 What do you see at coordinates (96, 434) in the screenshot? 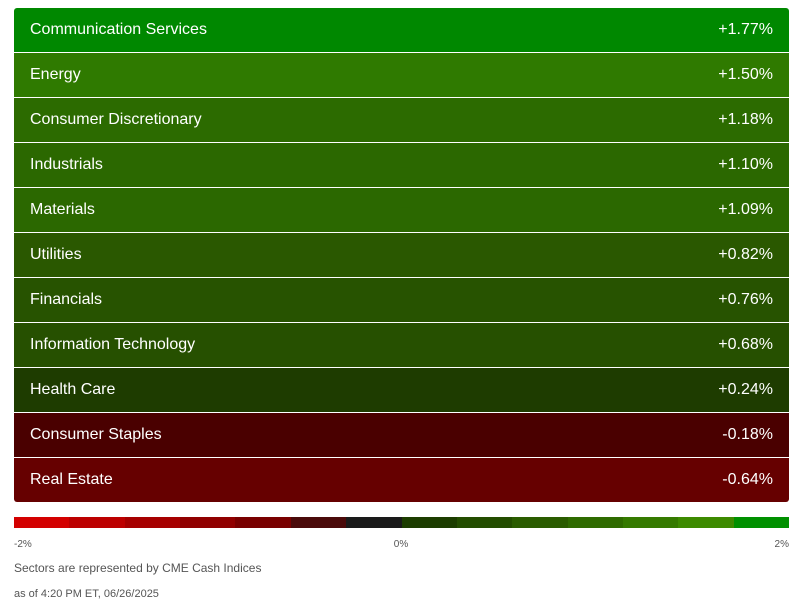
I see `sector-name: Consumer Staples` at bounding box center [96, 434].